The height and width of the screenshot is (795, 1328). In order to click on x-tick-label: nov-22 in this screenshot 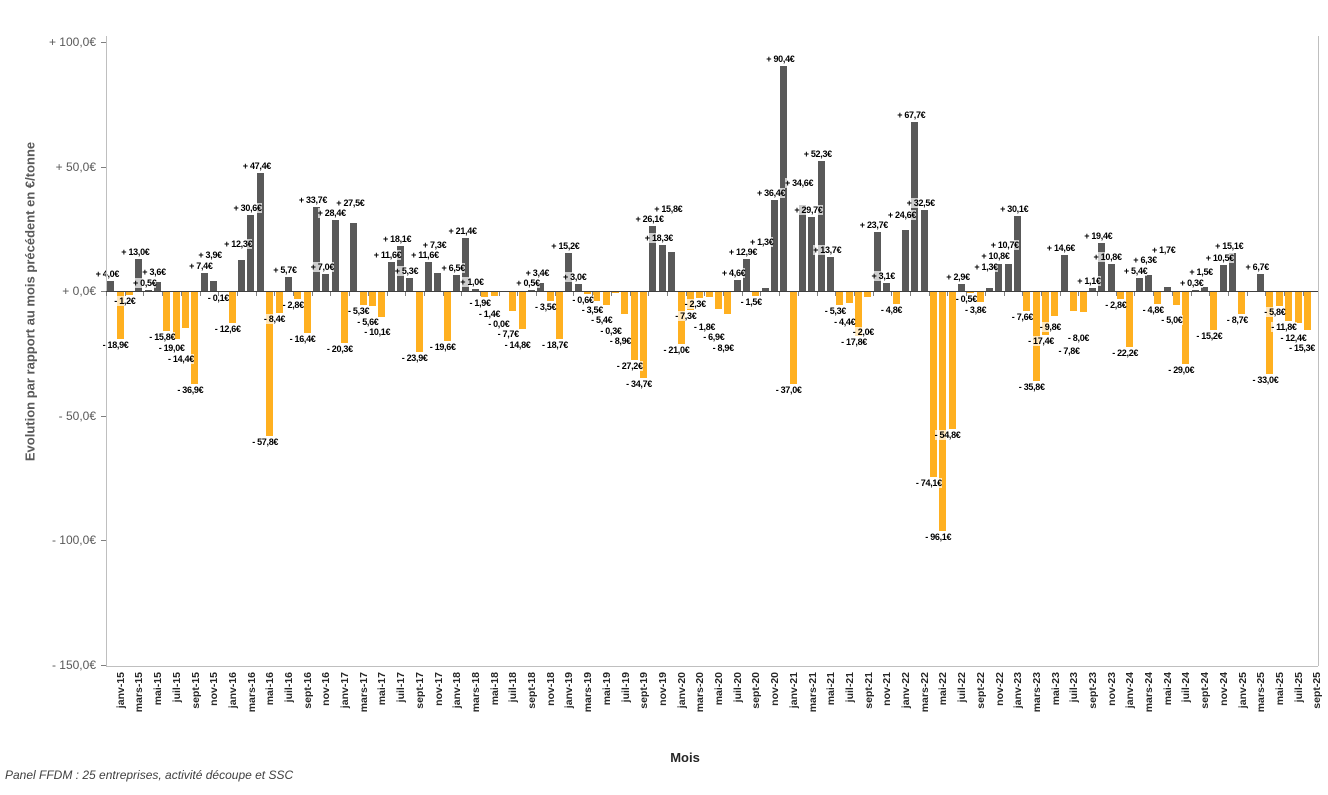, I will do `click(999, 689)`.